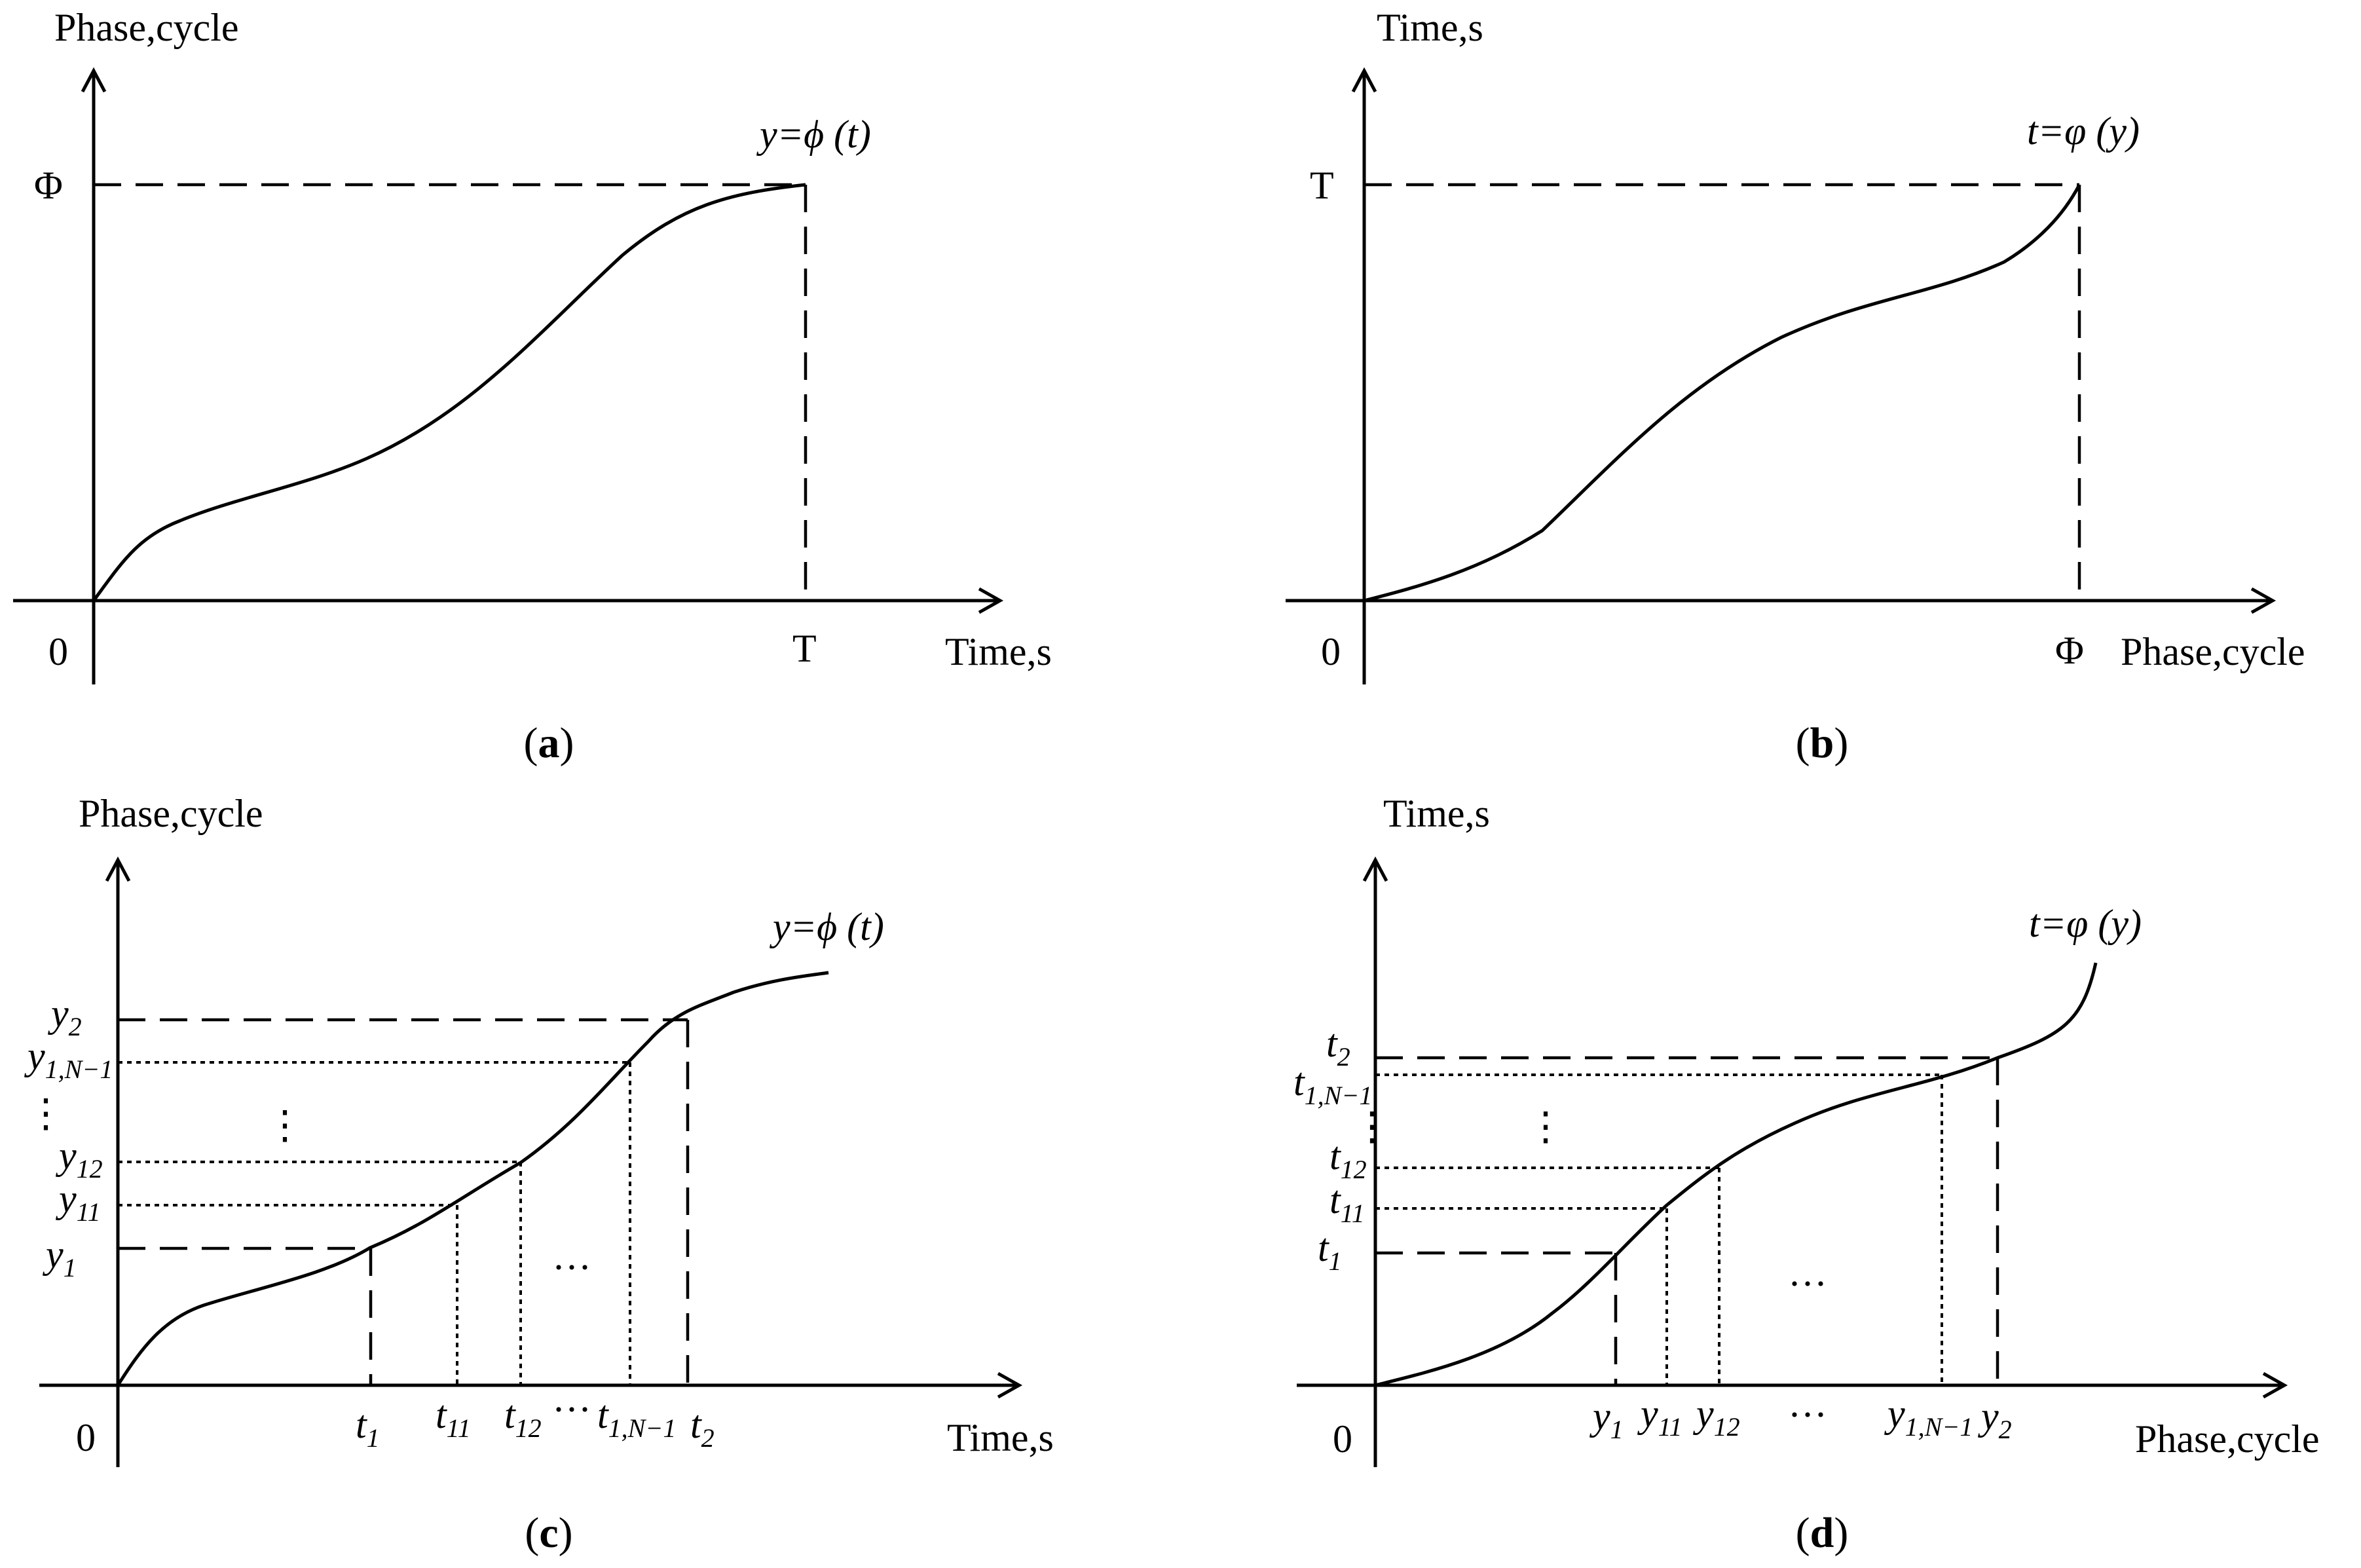 This screenshot has height=1568, width=2361. I want to click on y-tick-phi: Φ, so click(48, 185).